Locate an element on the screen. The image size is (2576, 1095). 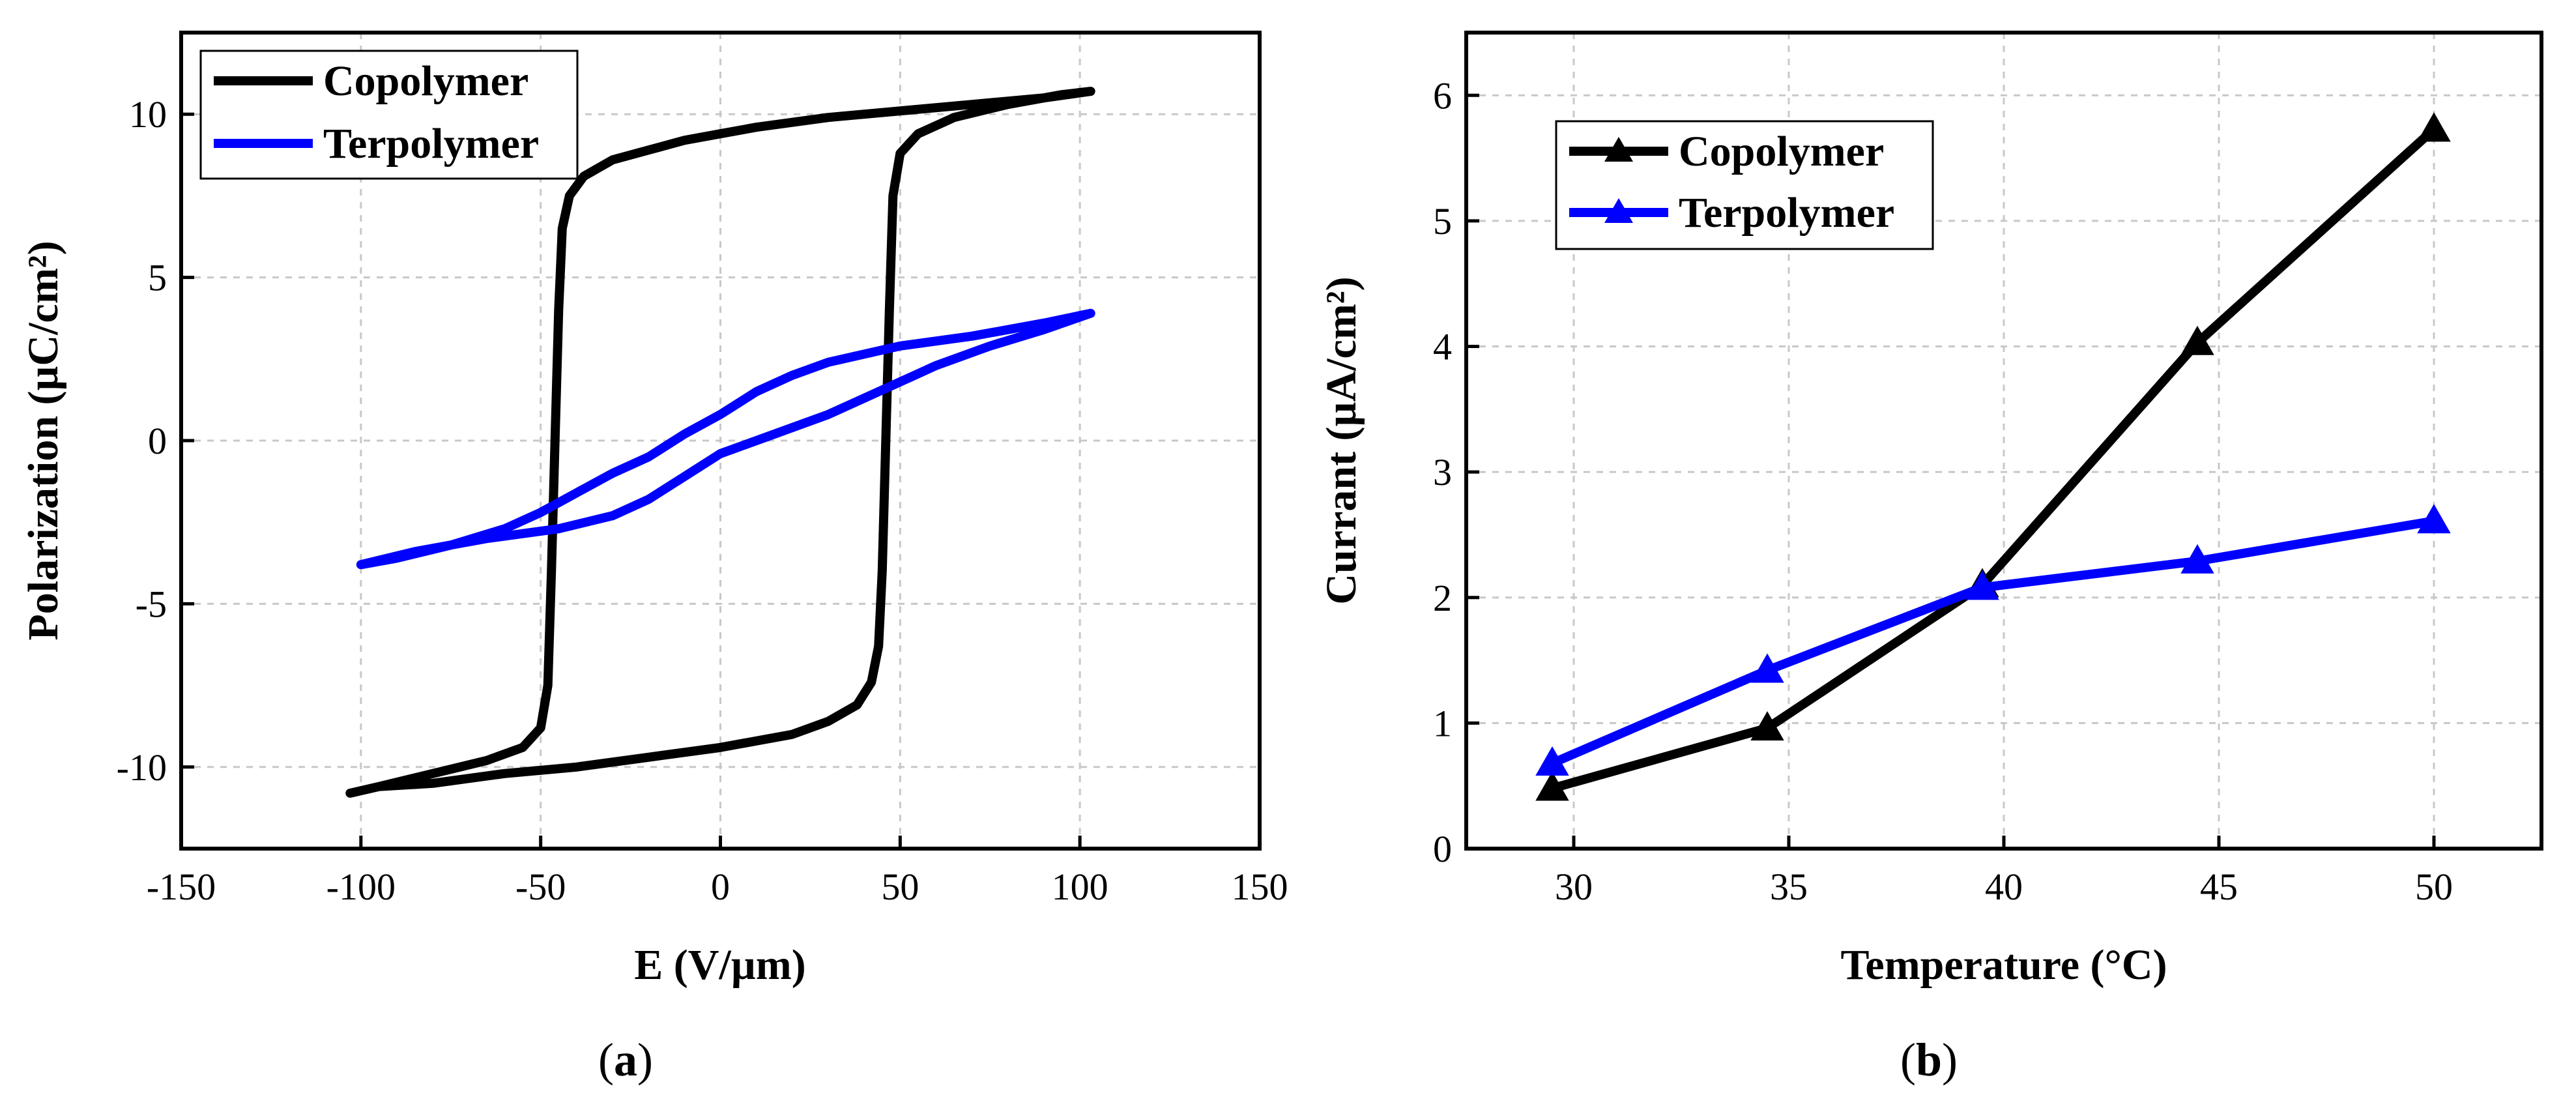
x-tick-label: -50 is located at coordinates (540, 887).